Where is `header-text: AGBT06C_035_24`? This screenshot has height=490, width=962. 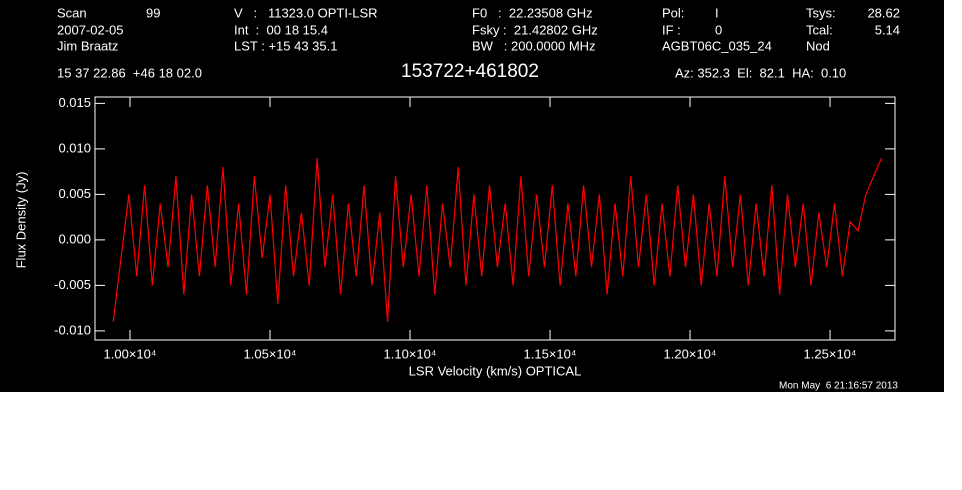
header-text: AGBT06C_035_24 is located at coordinates (717, 45).